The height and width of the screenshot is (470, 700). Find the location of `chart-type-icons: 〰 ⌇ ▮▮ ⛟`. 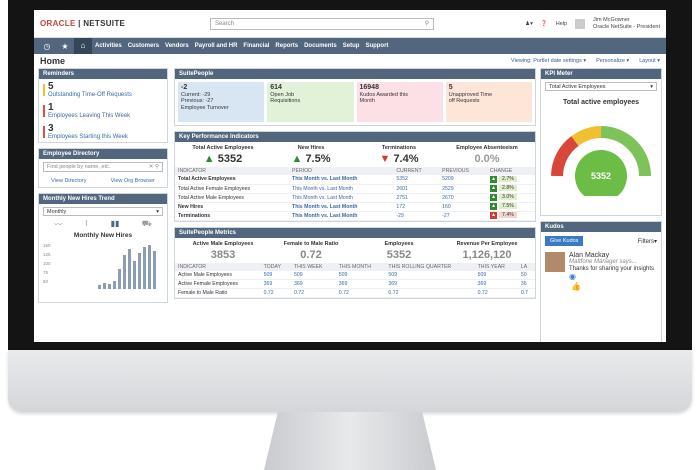

chart-type-icons: 〰 ⌇ ▮▮ ⛟ is located at coordinates (103, 224).